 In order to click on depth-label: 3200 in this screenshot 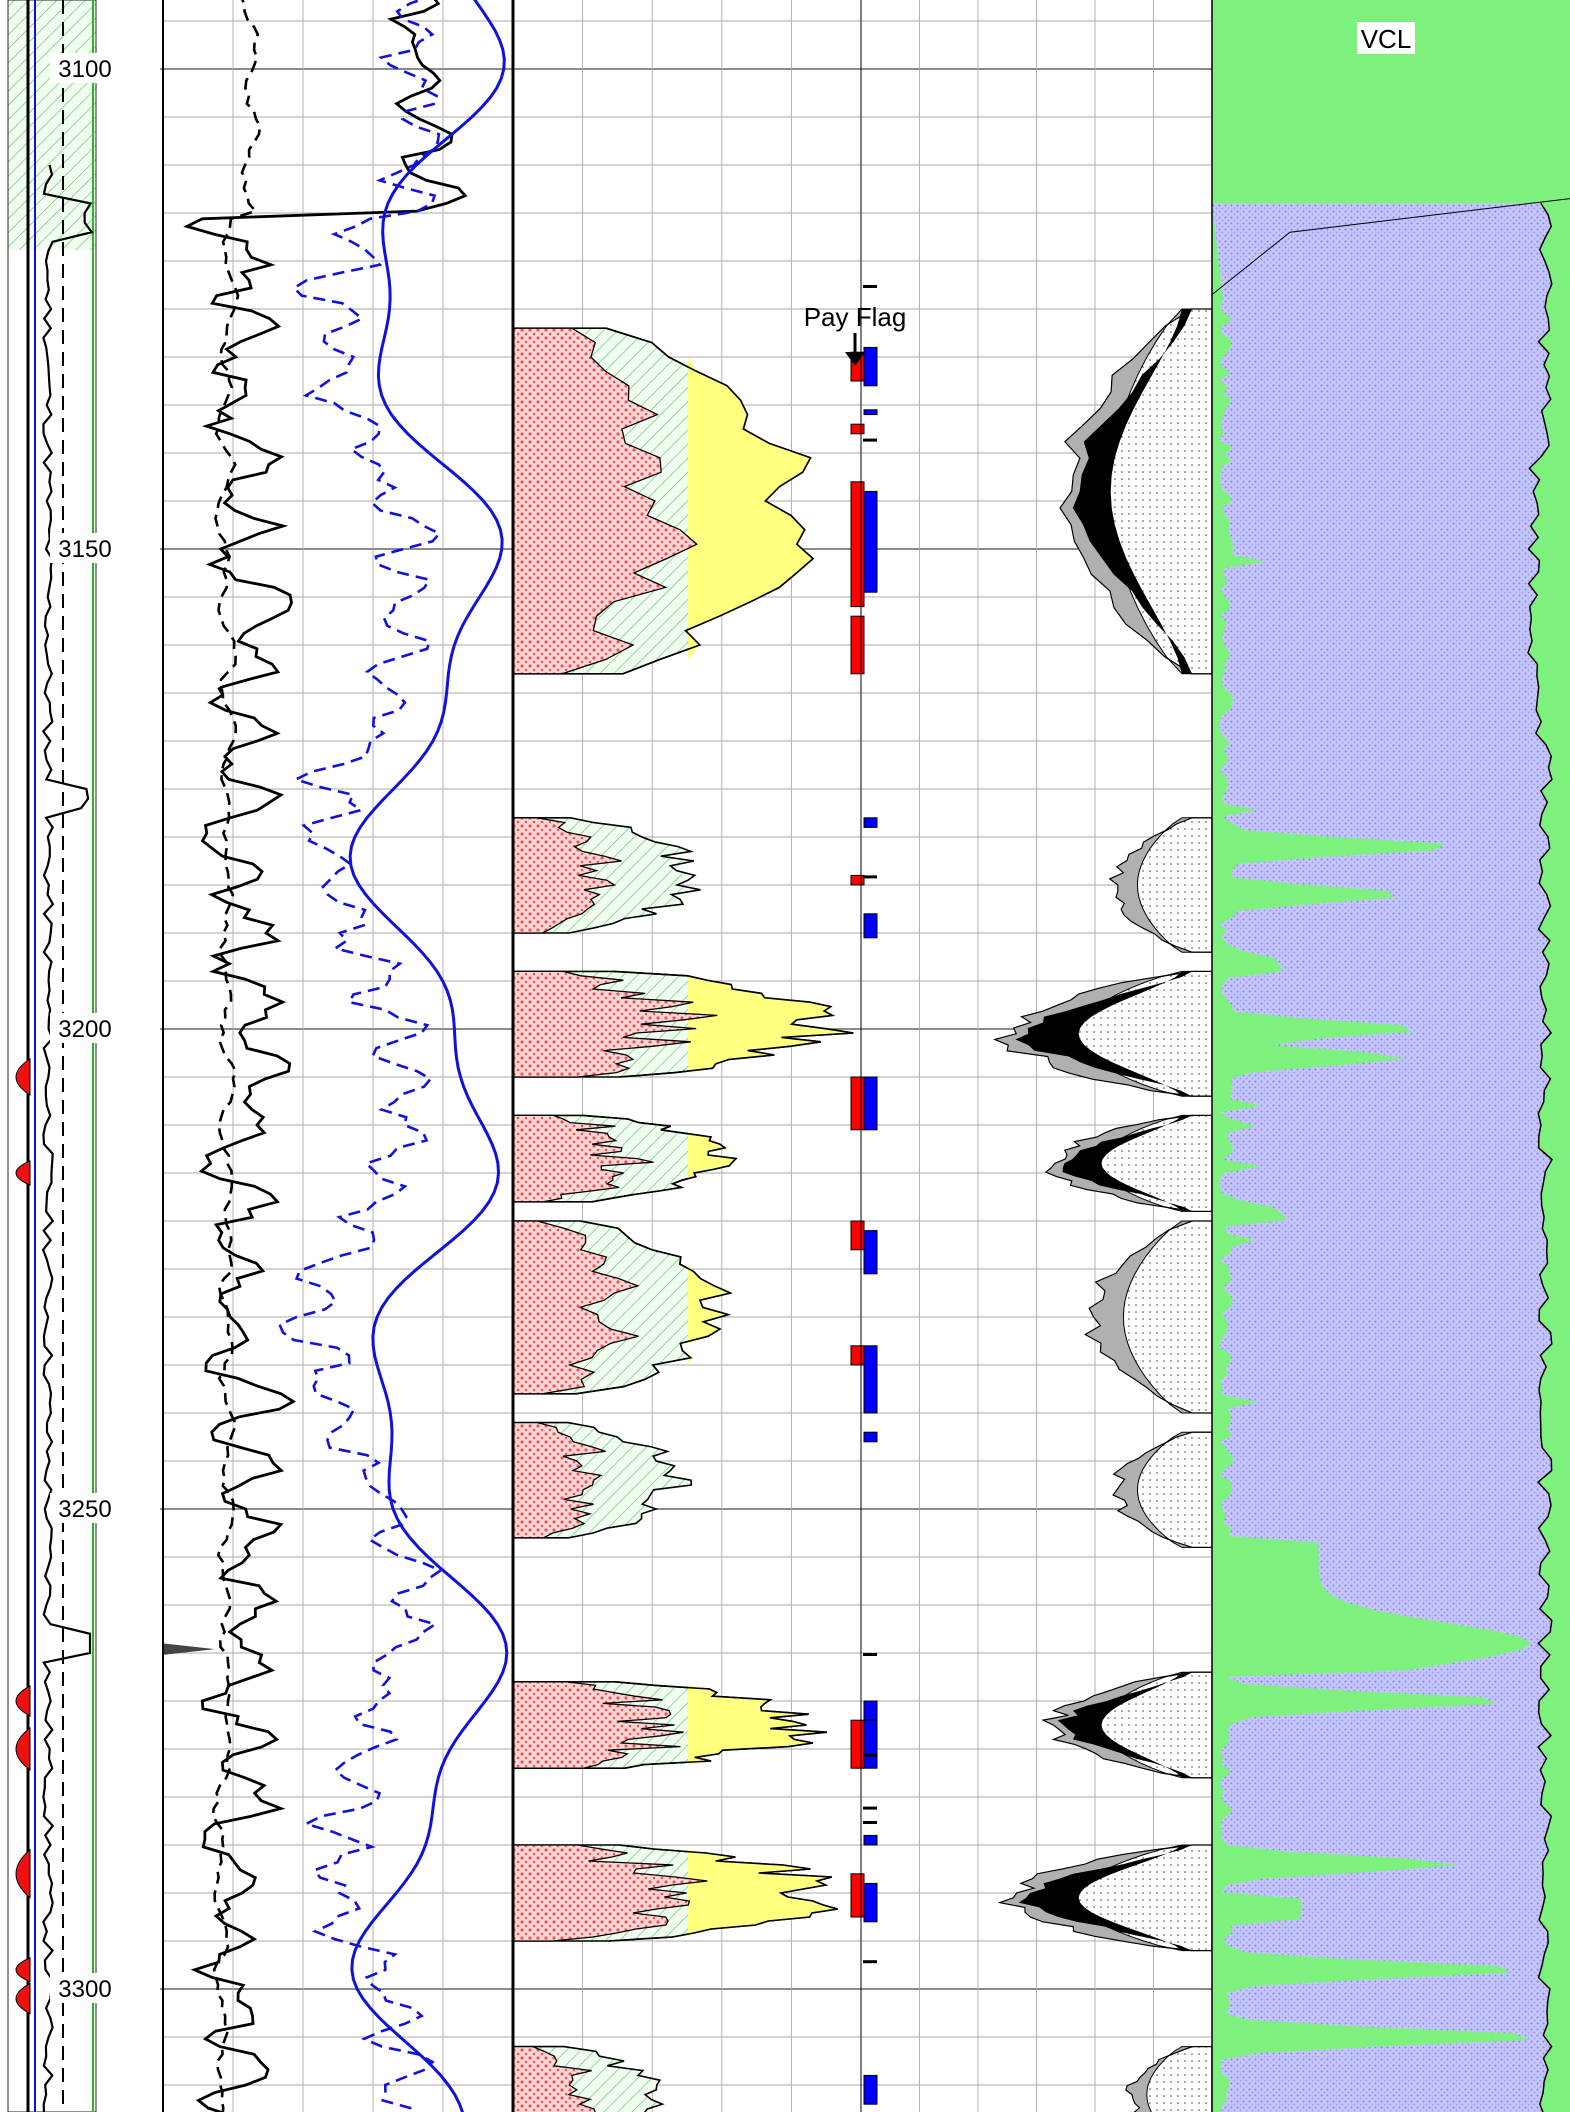, I will do `click(84, 1029)`.